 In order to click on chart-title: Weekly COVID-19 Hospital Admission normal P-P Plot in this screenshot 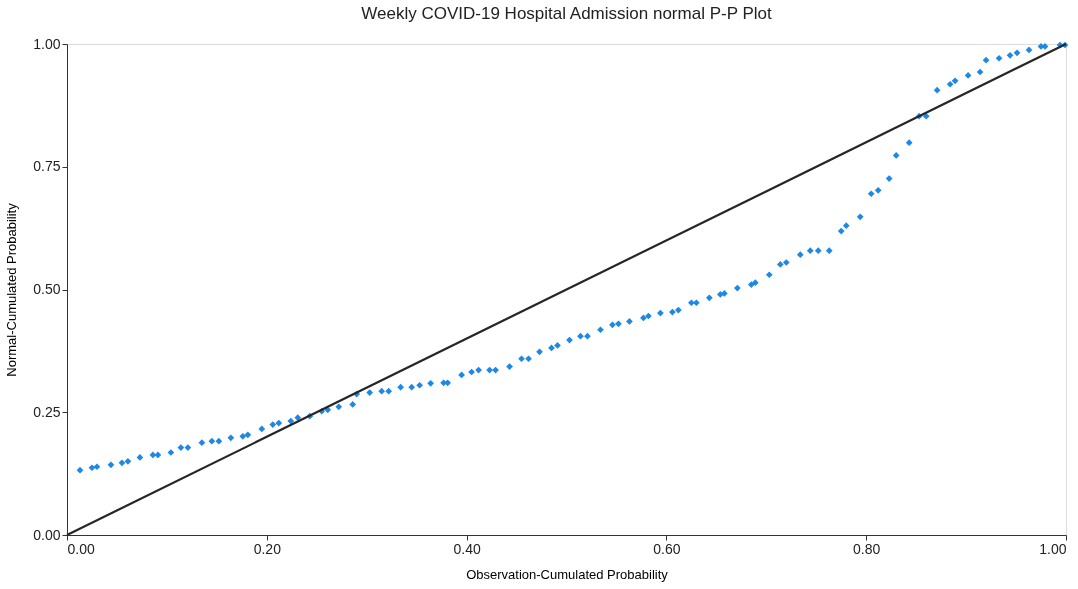, I will do `click(566, 13)`.